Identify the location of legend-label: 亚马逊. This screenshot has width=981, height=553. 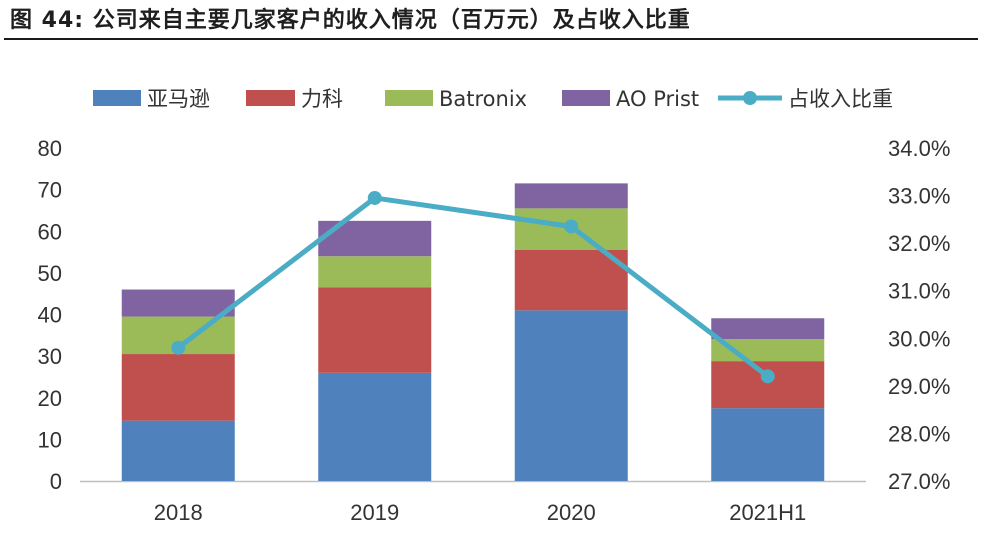
(178, 99).